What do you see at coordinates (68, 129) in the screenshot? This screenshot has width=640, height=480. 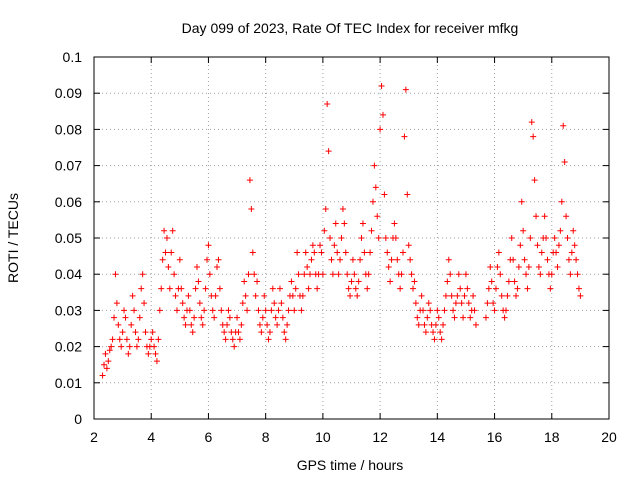 I see `y-tick-label: 0.08` at bounding box center [68, 129].